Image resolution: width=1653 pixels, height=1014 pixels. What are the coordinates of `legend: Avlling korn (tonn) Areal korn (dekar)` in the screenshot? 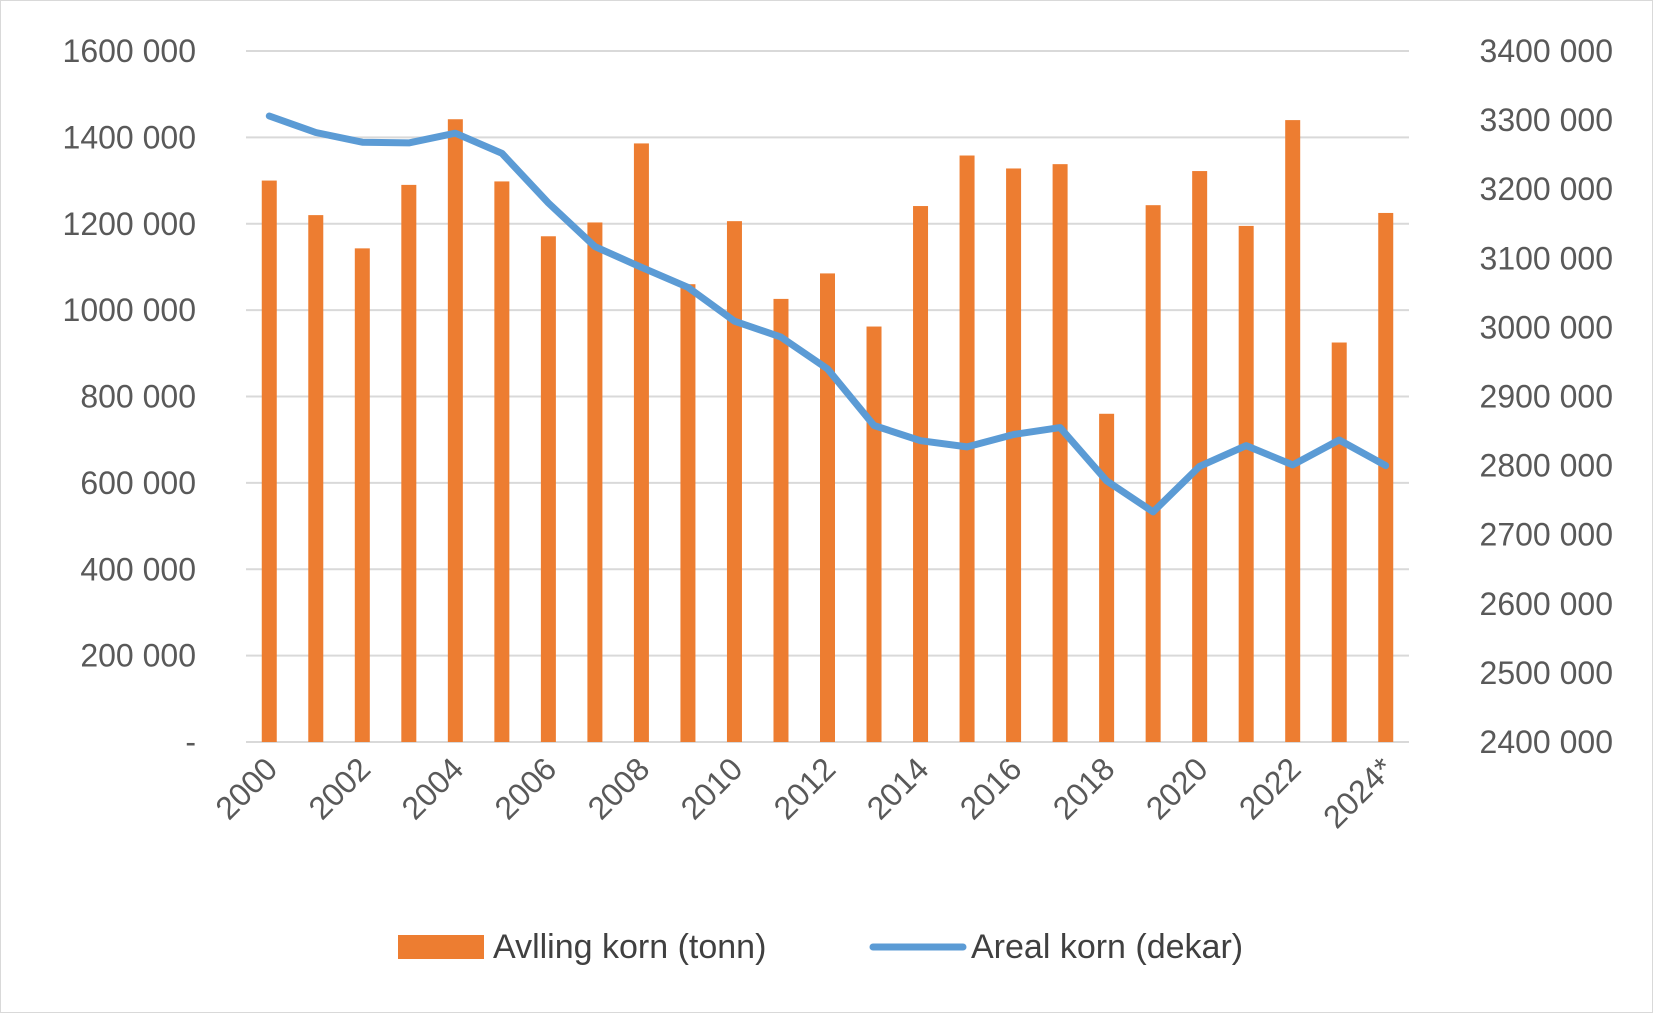 It's located at (820, 947).